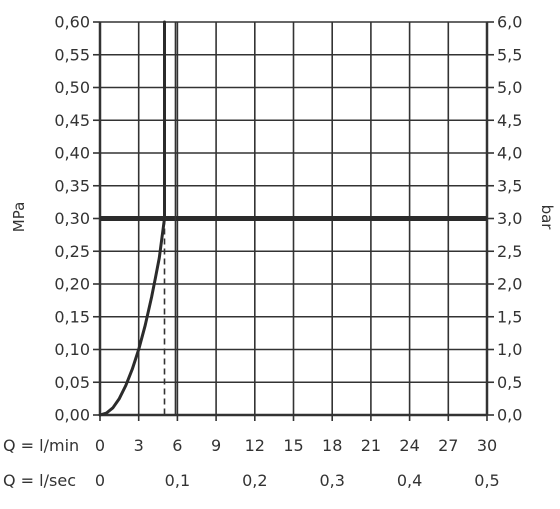  Describe the element at coordinates (409, 445) in the screenshot. I see `x-tick-label: 24` at that location.